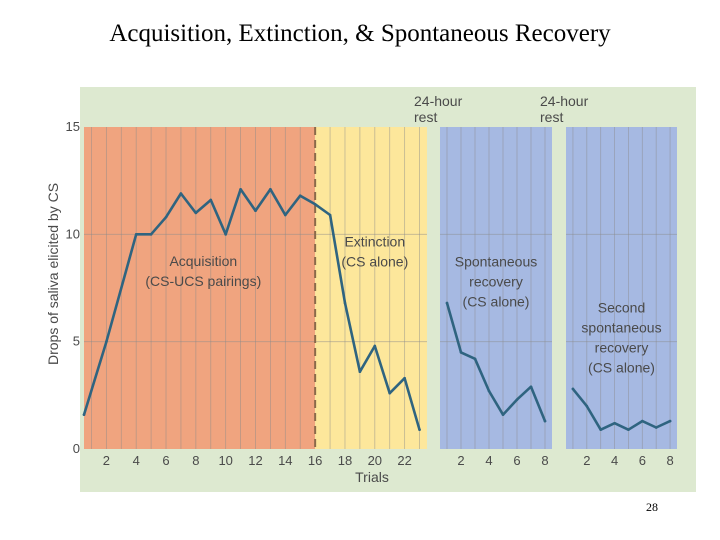 This screenshot has width=720, height=540. I want to click on y-tick-label: 10, so click(73, 233).